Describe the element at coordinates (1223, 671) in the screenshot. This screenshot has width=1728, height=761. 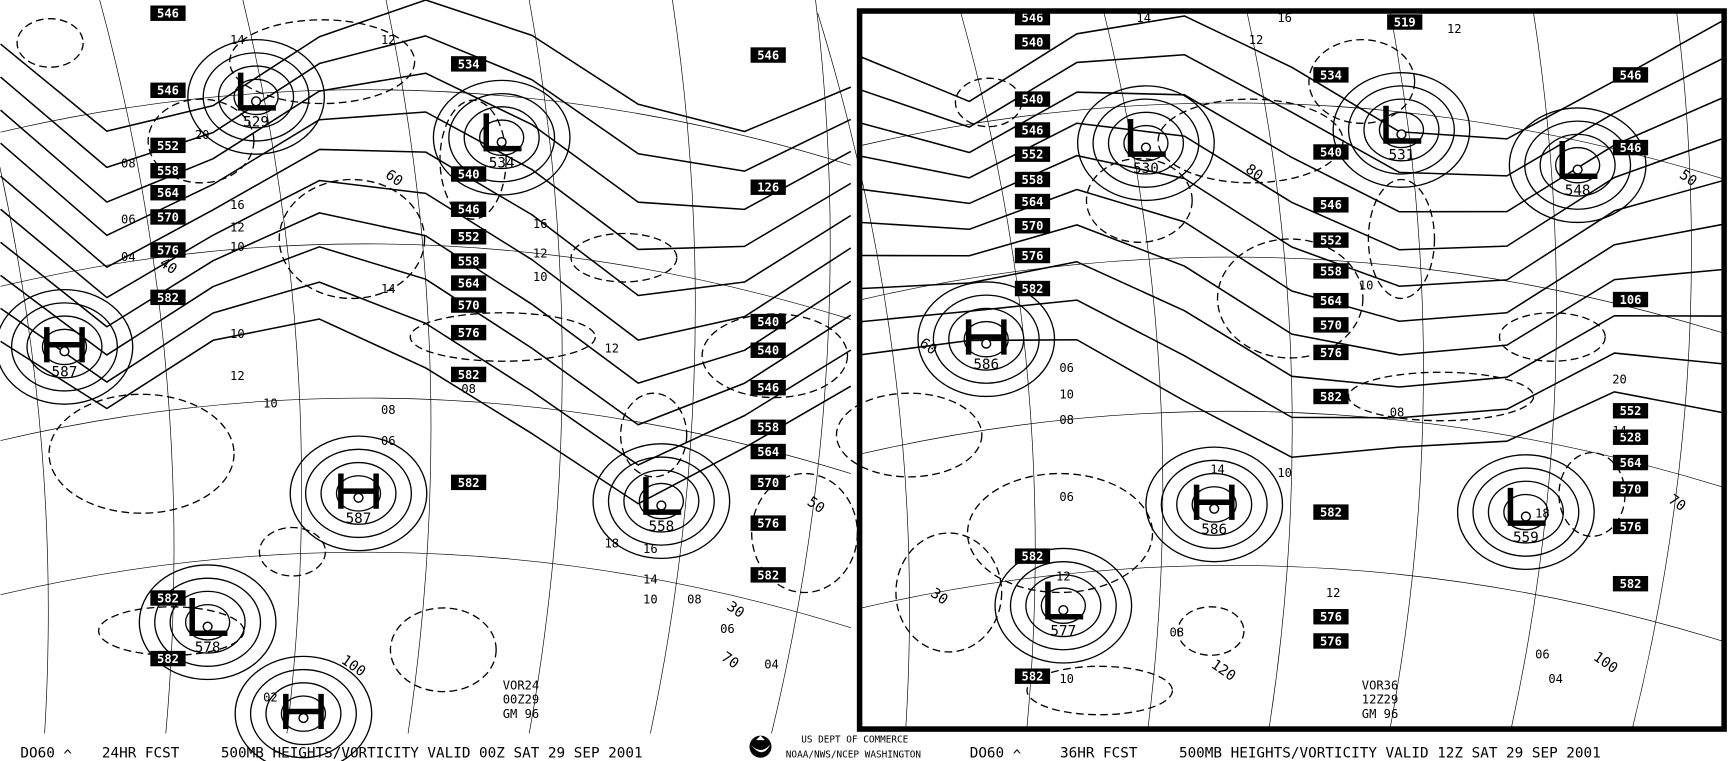
I see `isotach-label: 120` at that location.